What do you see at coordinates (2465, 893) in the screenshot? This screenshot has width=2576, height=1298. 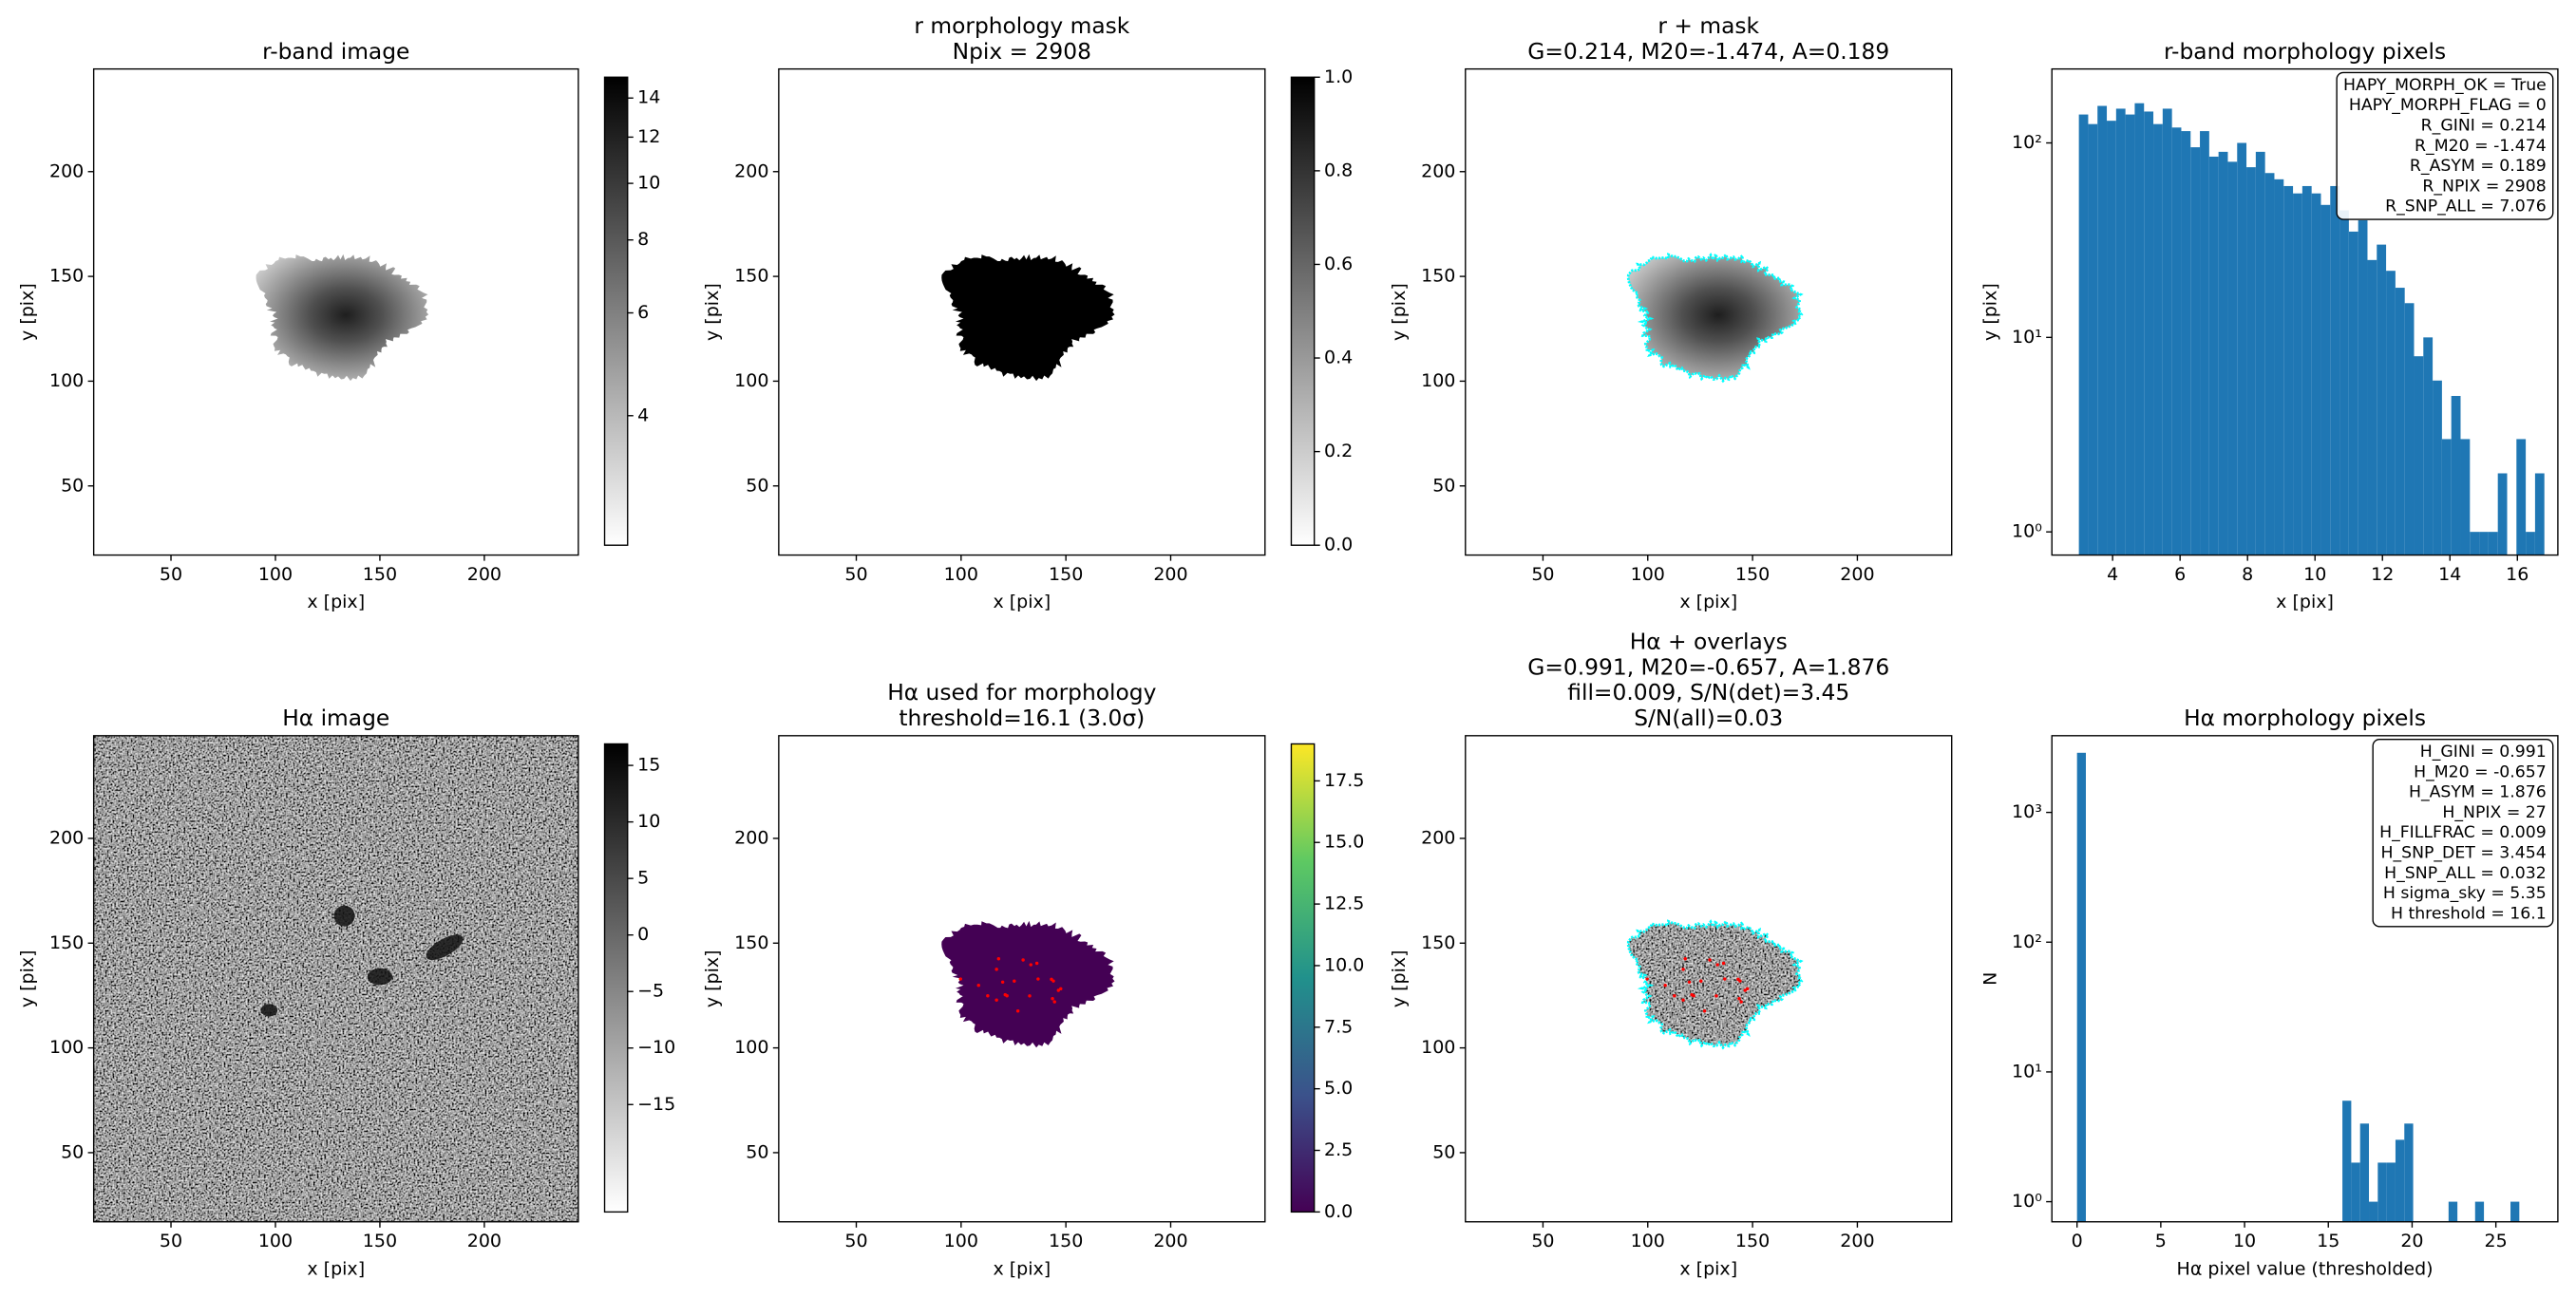 I see `annotation-line: H sigma_sky = 5.35` at bounding box center [2465, 893].